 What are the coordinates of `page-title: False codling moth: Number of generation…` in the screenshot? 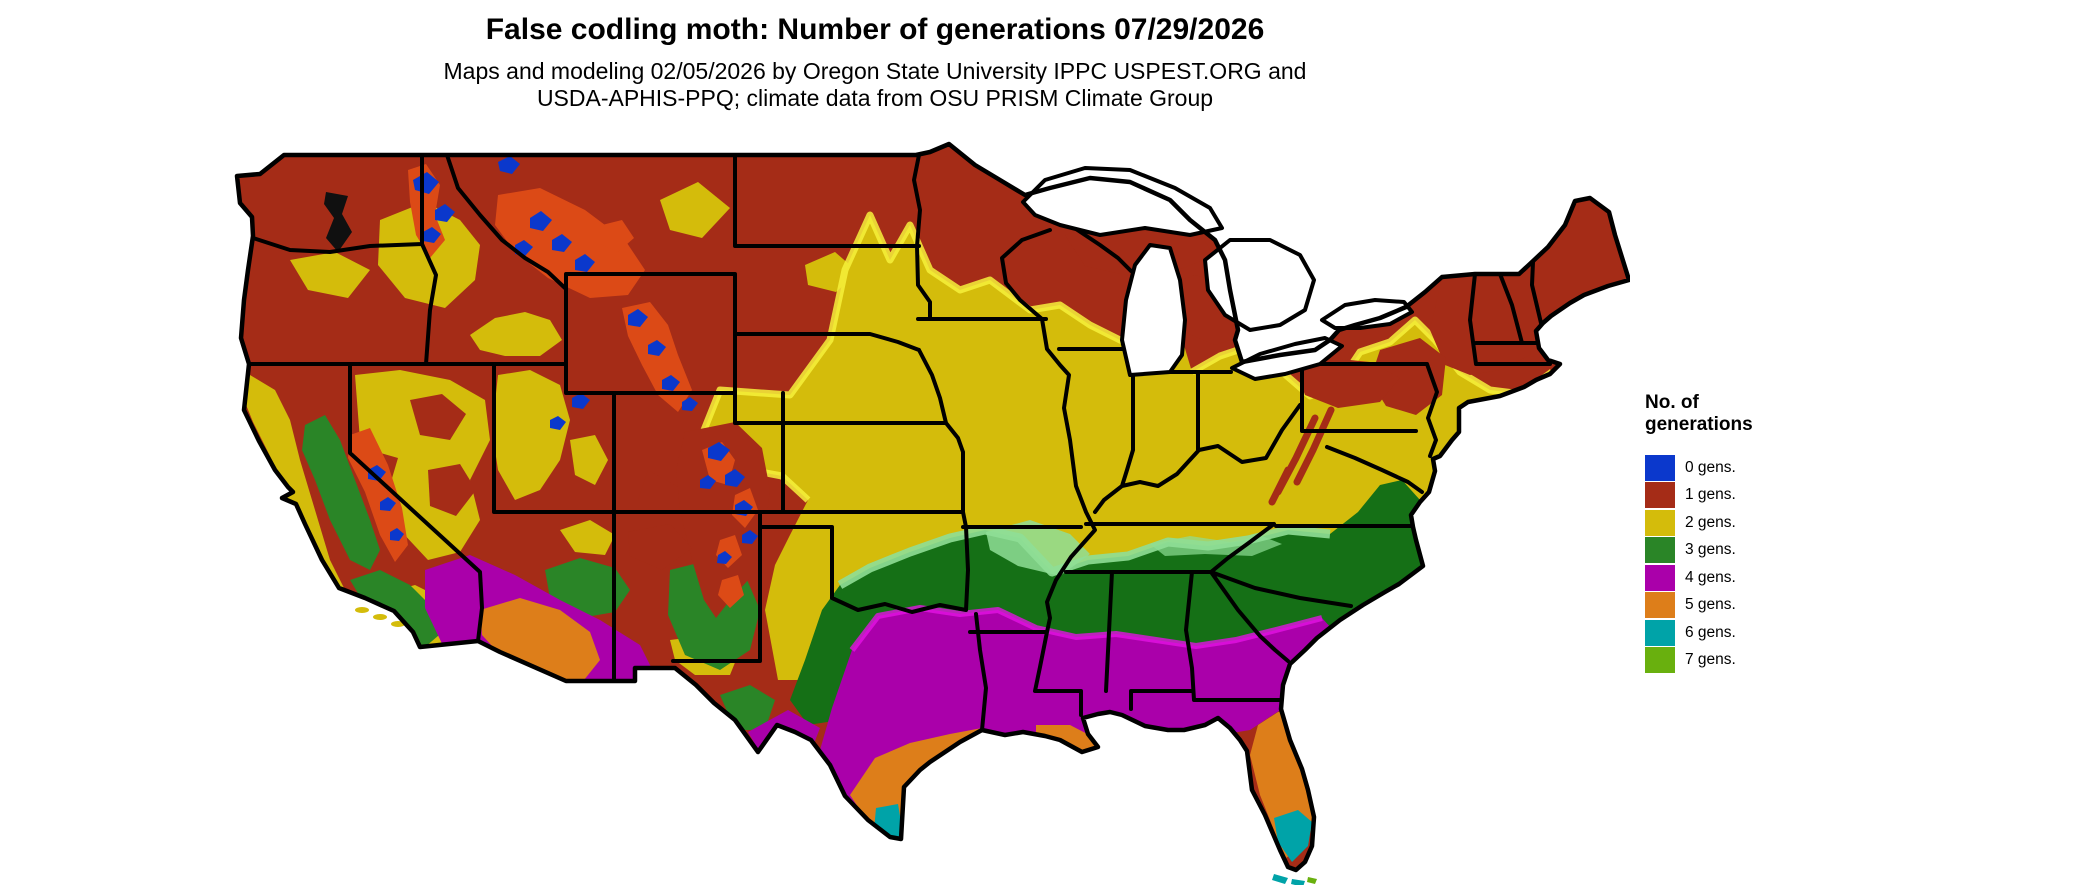 It's located at (875, 29).